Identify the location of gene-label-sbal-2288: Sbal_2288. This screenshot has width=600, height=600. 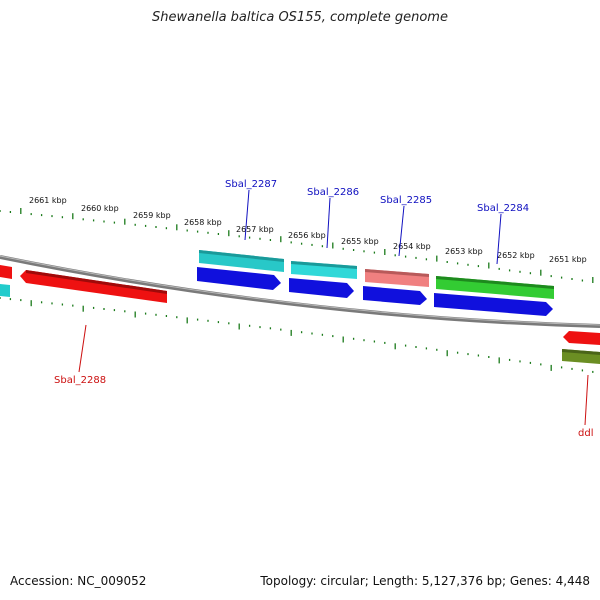
(80, 380).